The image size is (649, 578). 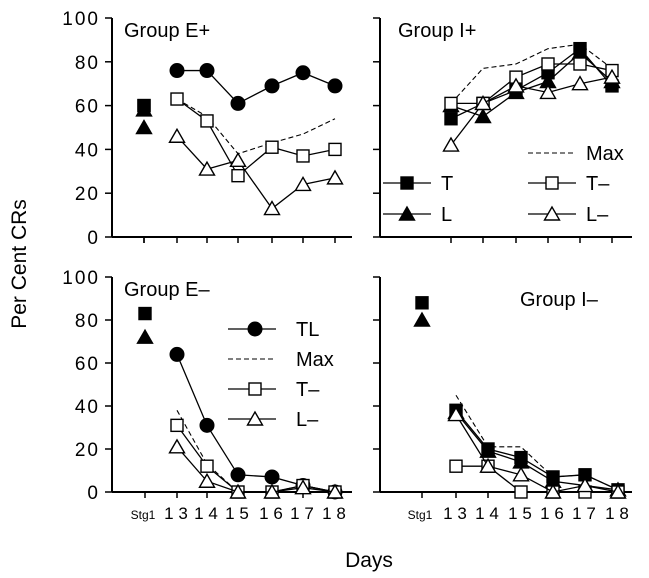 I want to click on y-tick-label: 0, so click(x=93, y=238).